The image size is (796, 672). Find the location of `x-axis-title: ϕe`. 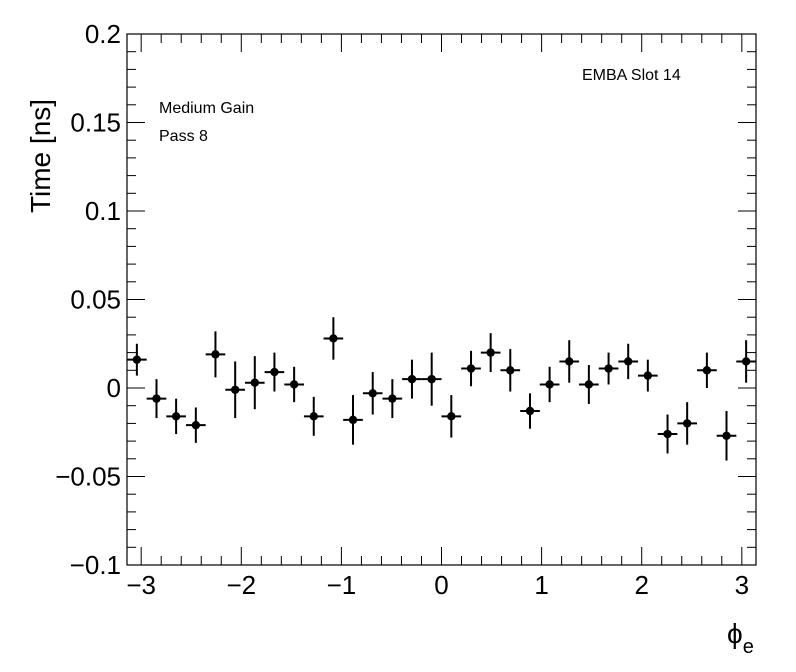

x-axis-title: ϕe is located at coordinates (740, 638).